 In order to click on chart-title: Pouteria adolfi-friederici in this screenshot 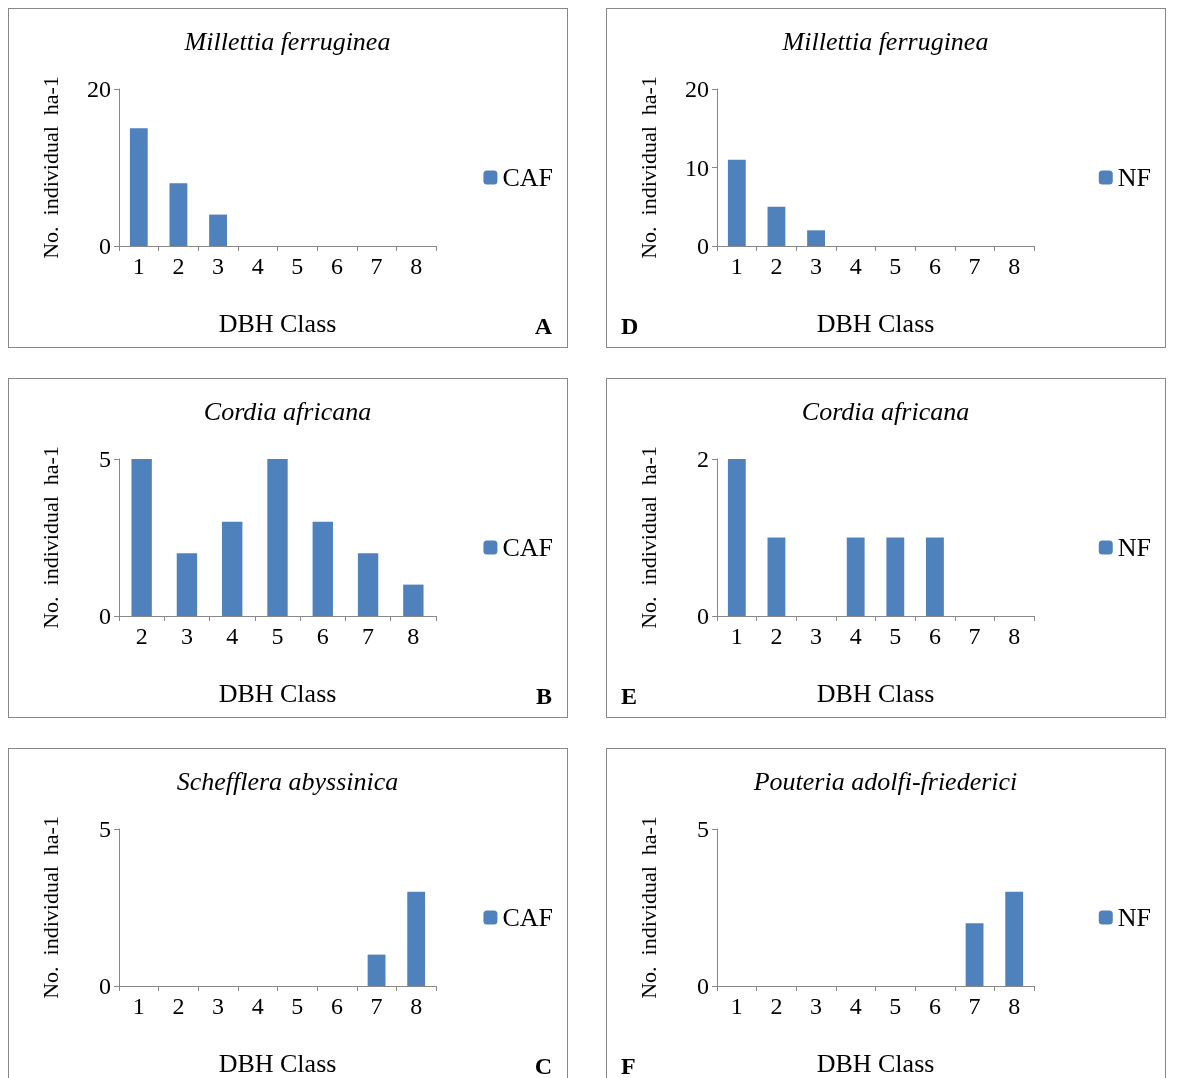, I will do `click(885, 781)`.